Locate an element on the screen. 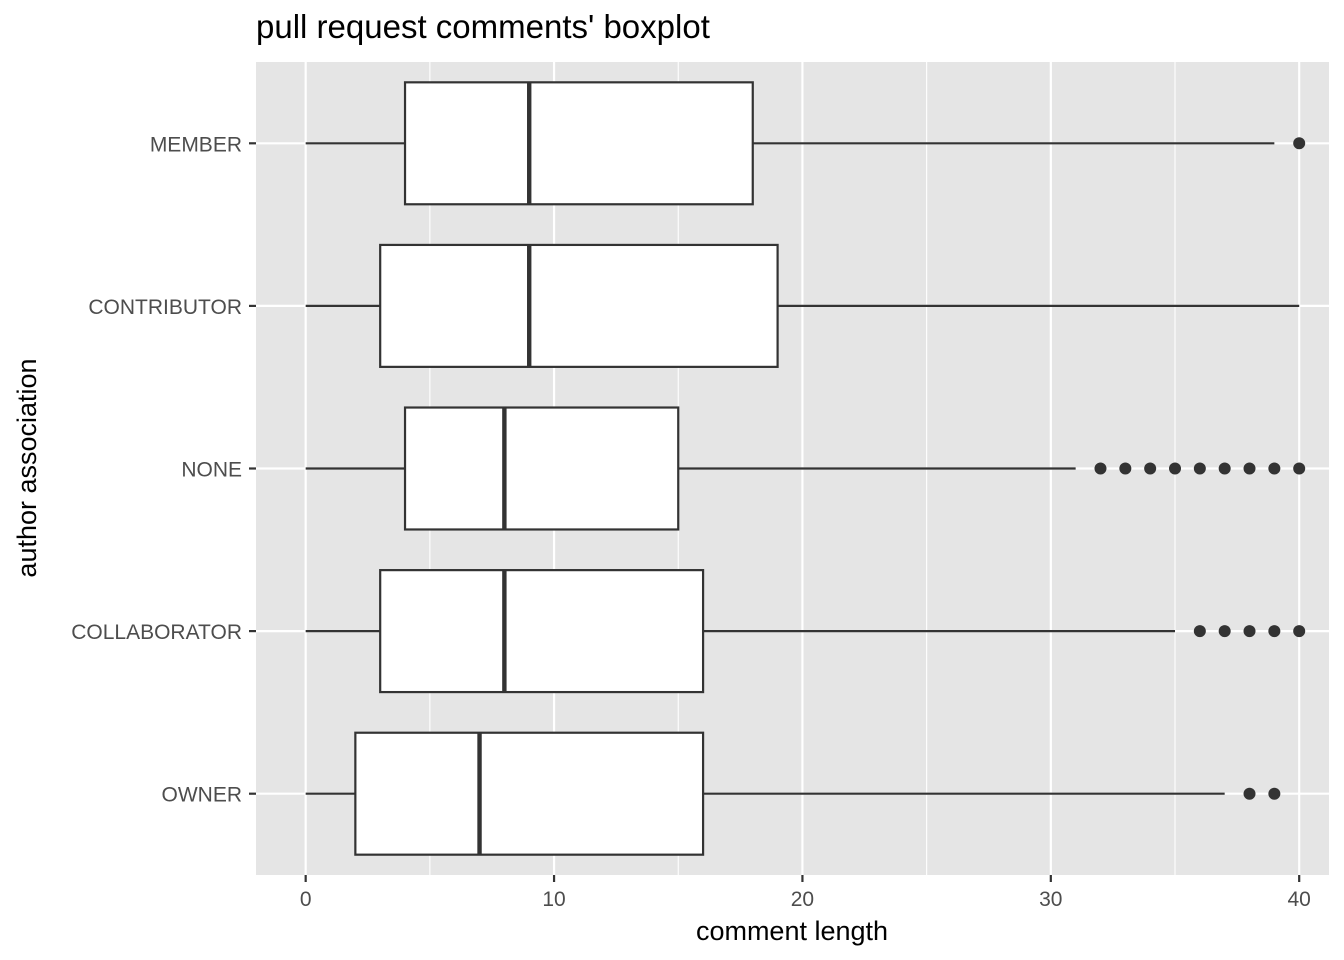 The height and width of the screenshot is (960, 1344). x-axis-title: comment length is located at coordinates (792, 931).